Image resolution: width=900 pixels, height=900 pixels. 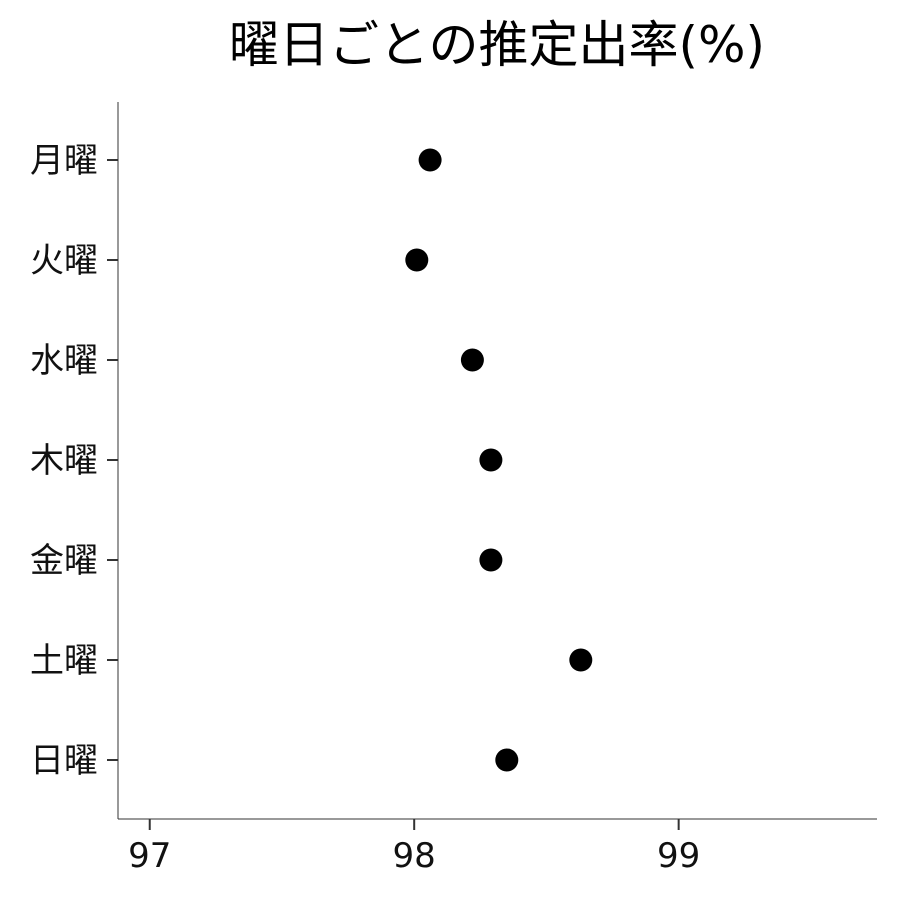 I want to click on x-tick-label: 99, so click(x=678, y=856).